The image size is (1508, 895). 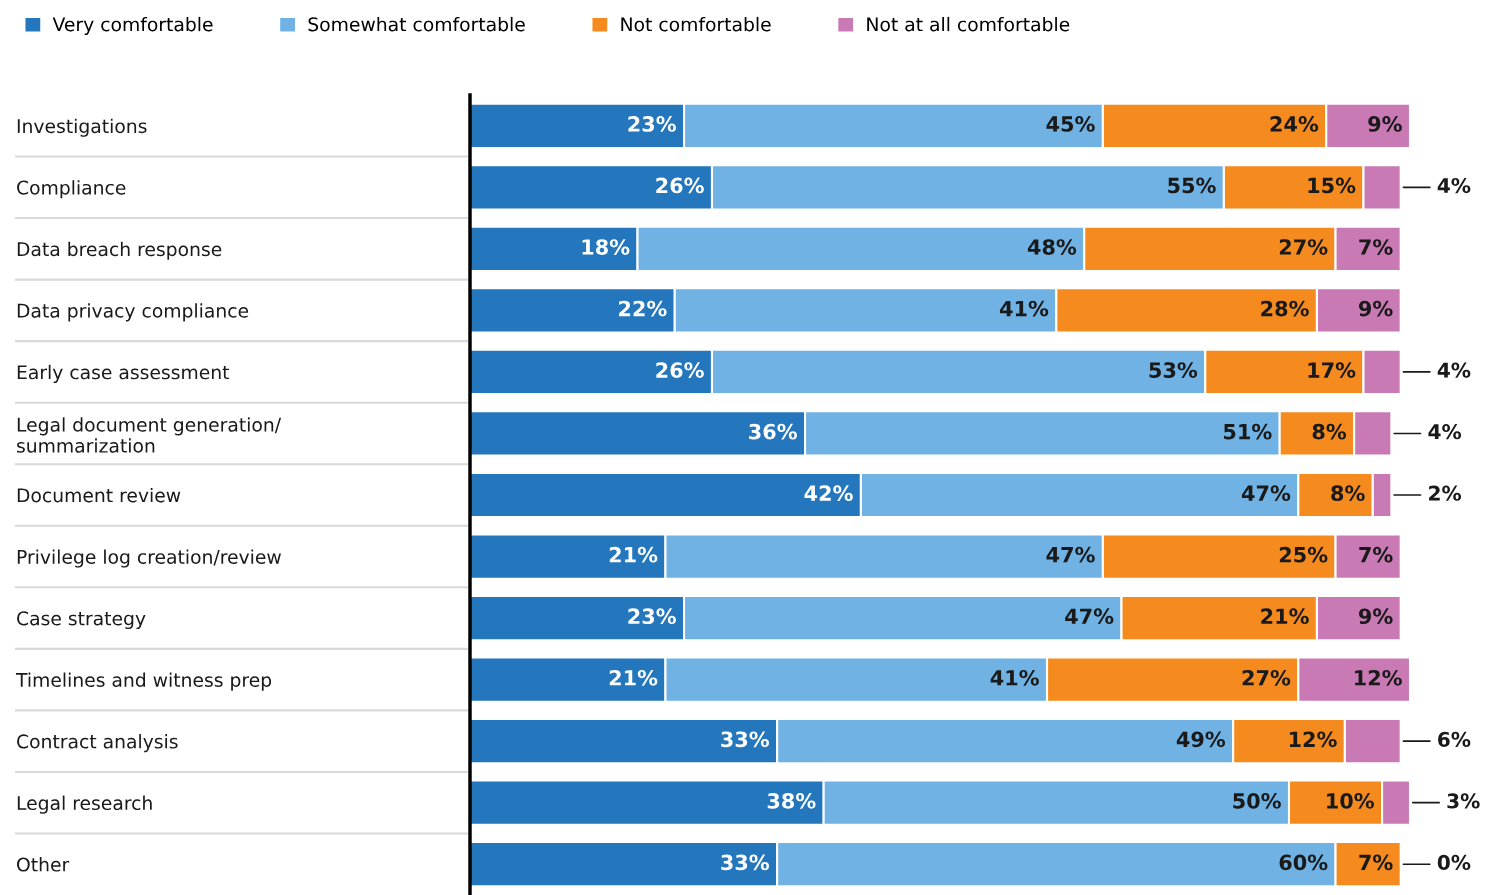 I want to click on y-tick-label: Privilege log creation/review, so click(x=149, y=558).